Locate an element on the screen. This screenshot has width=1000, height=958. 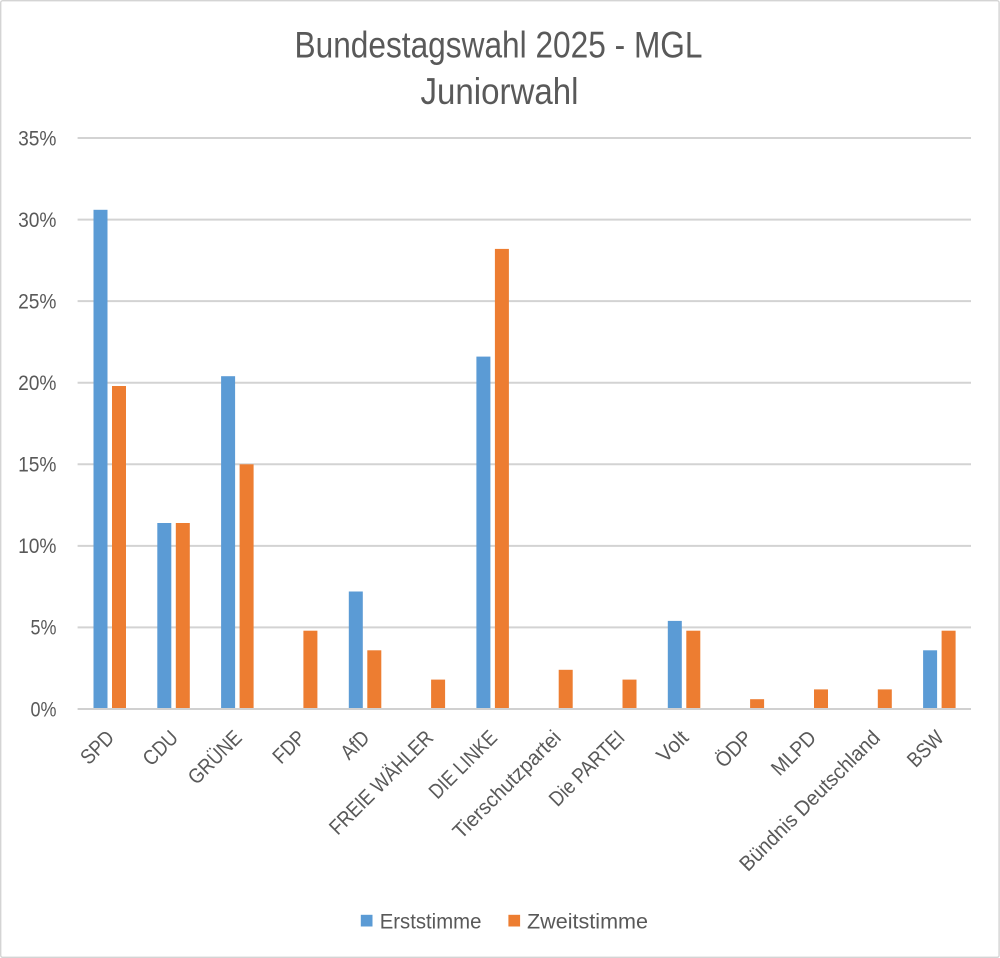
svg-text: Zweitstimme is located at coordinates (587, 921).